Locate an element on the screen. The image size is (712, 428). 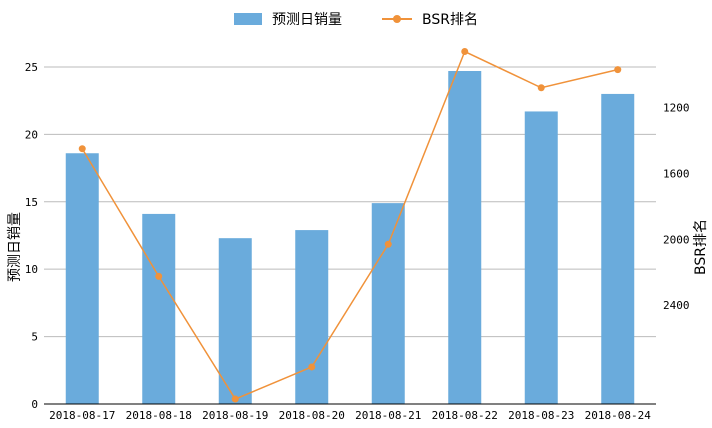
y-left-tick-label: 20 is located at coordinates (31, 134).